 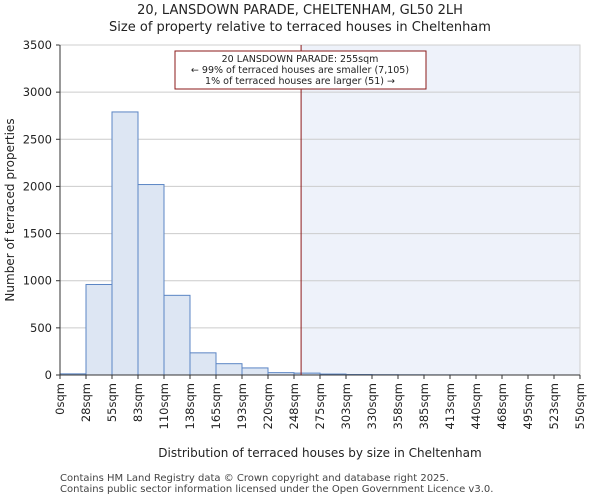 I want to click on y-tick-label: 0, so click(x=48, y=375).